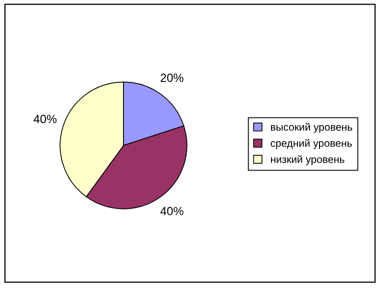  I want to click on legend-label: высокий уровень, so click(311, 127).